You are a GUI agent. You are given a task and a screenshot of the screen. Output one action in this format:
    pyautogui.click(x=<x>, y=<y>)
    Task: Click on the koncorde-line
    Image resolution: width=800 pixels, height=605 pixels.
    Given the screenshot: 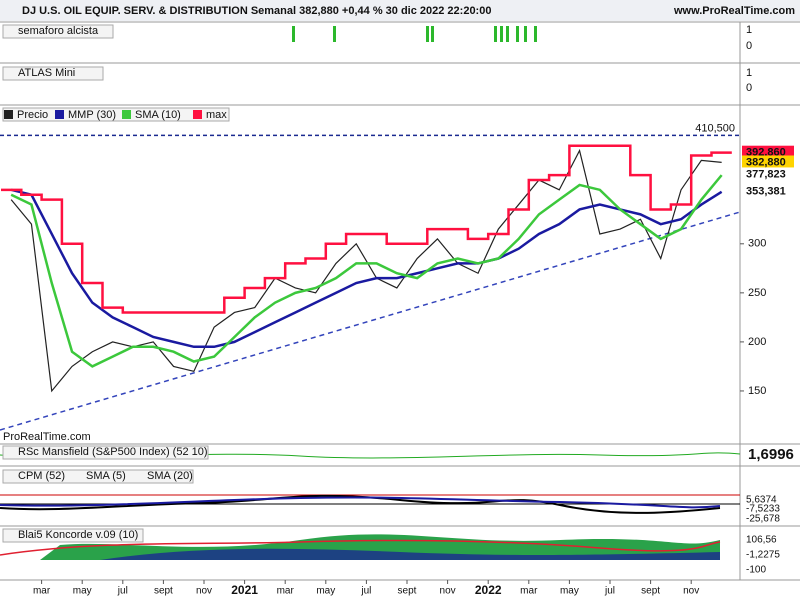 What is the action you would take?
    pyautogui.click(x=360, y=547)
    